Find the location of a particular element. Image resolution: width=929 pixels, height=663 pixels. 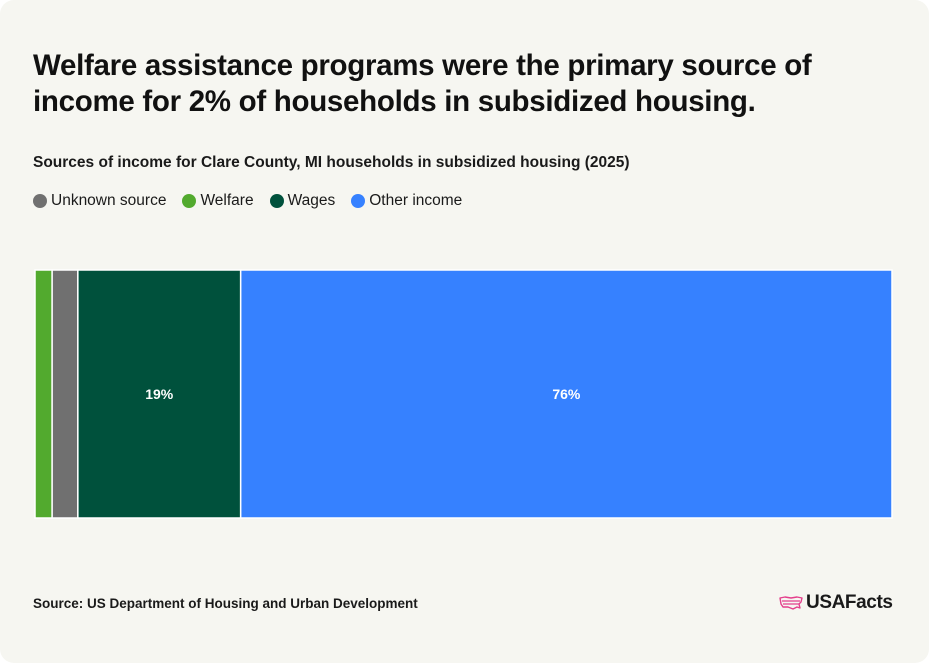

legend-label-welfare: Welfare is located at coordinates (227, 200).